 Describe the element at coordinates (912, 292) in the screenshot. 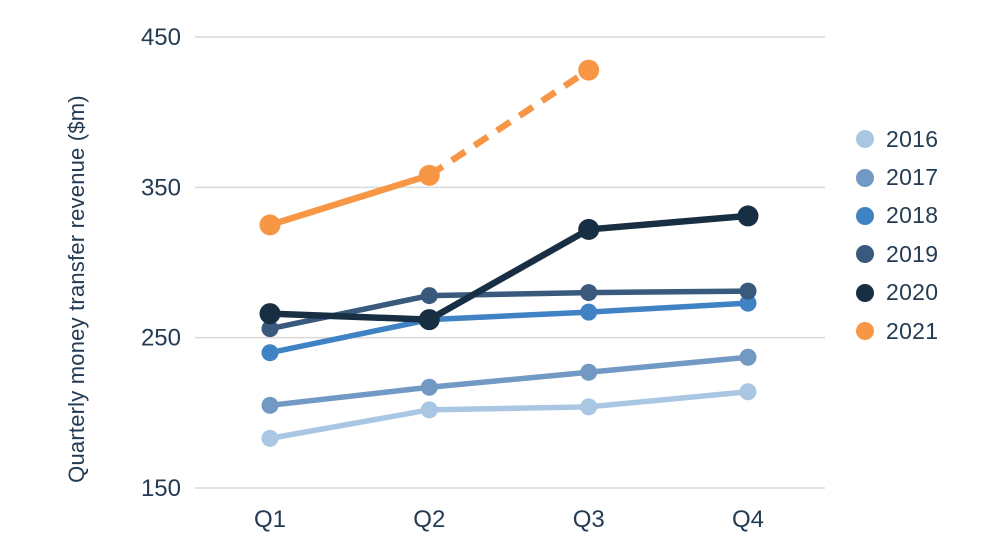

I see `legend-label-2020: 2020` at that location.